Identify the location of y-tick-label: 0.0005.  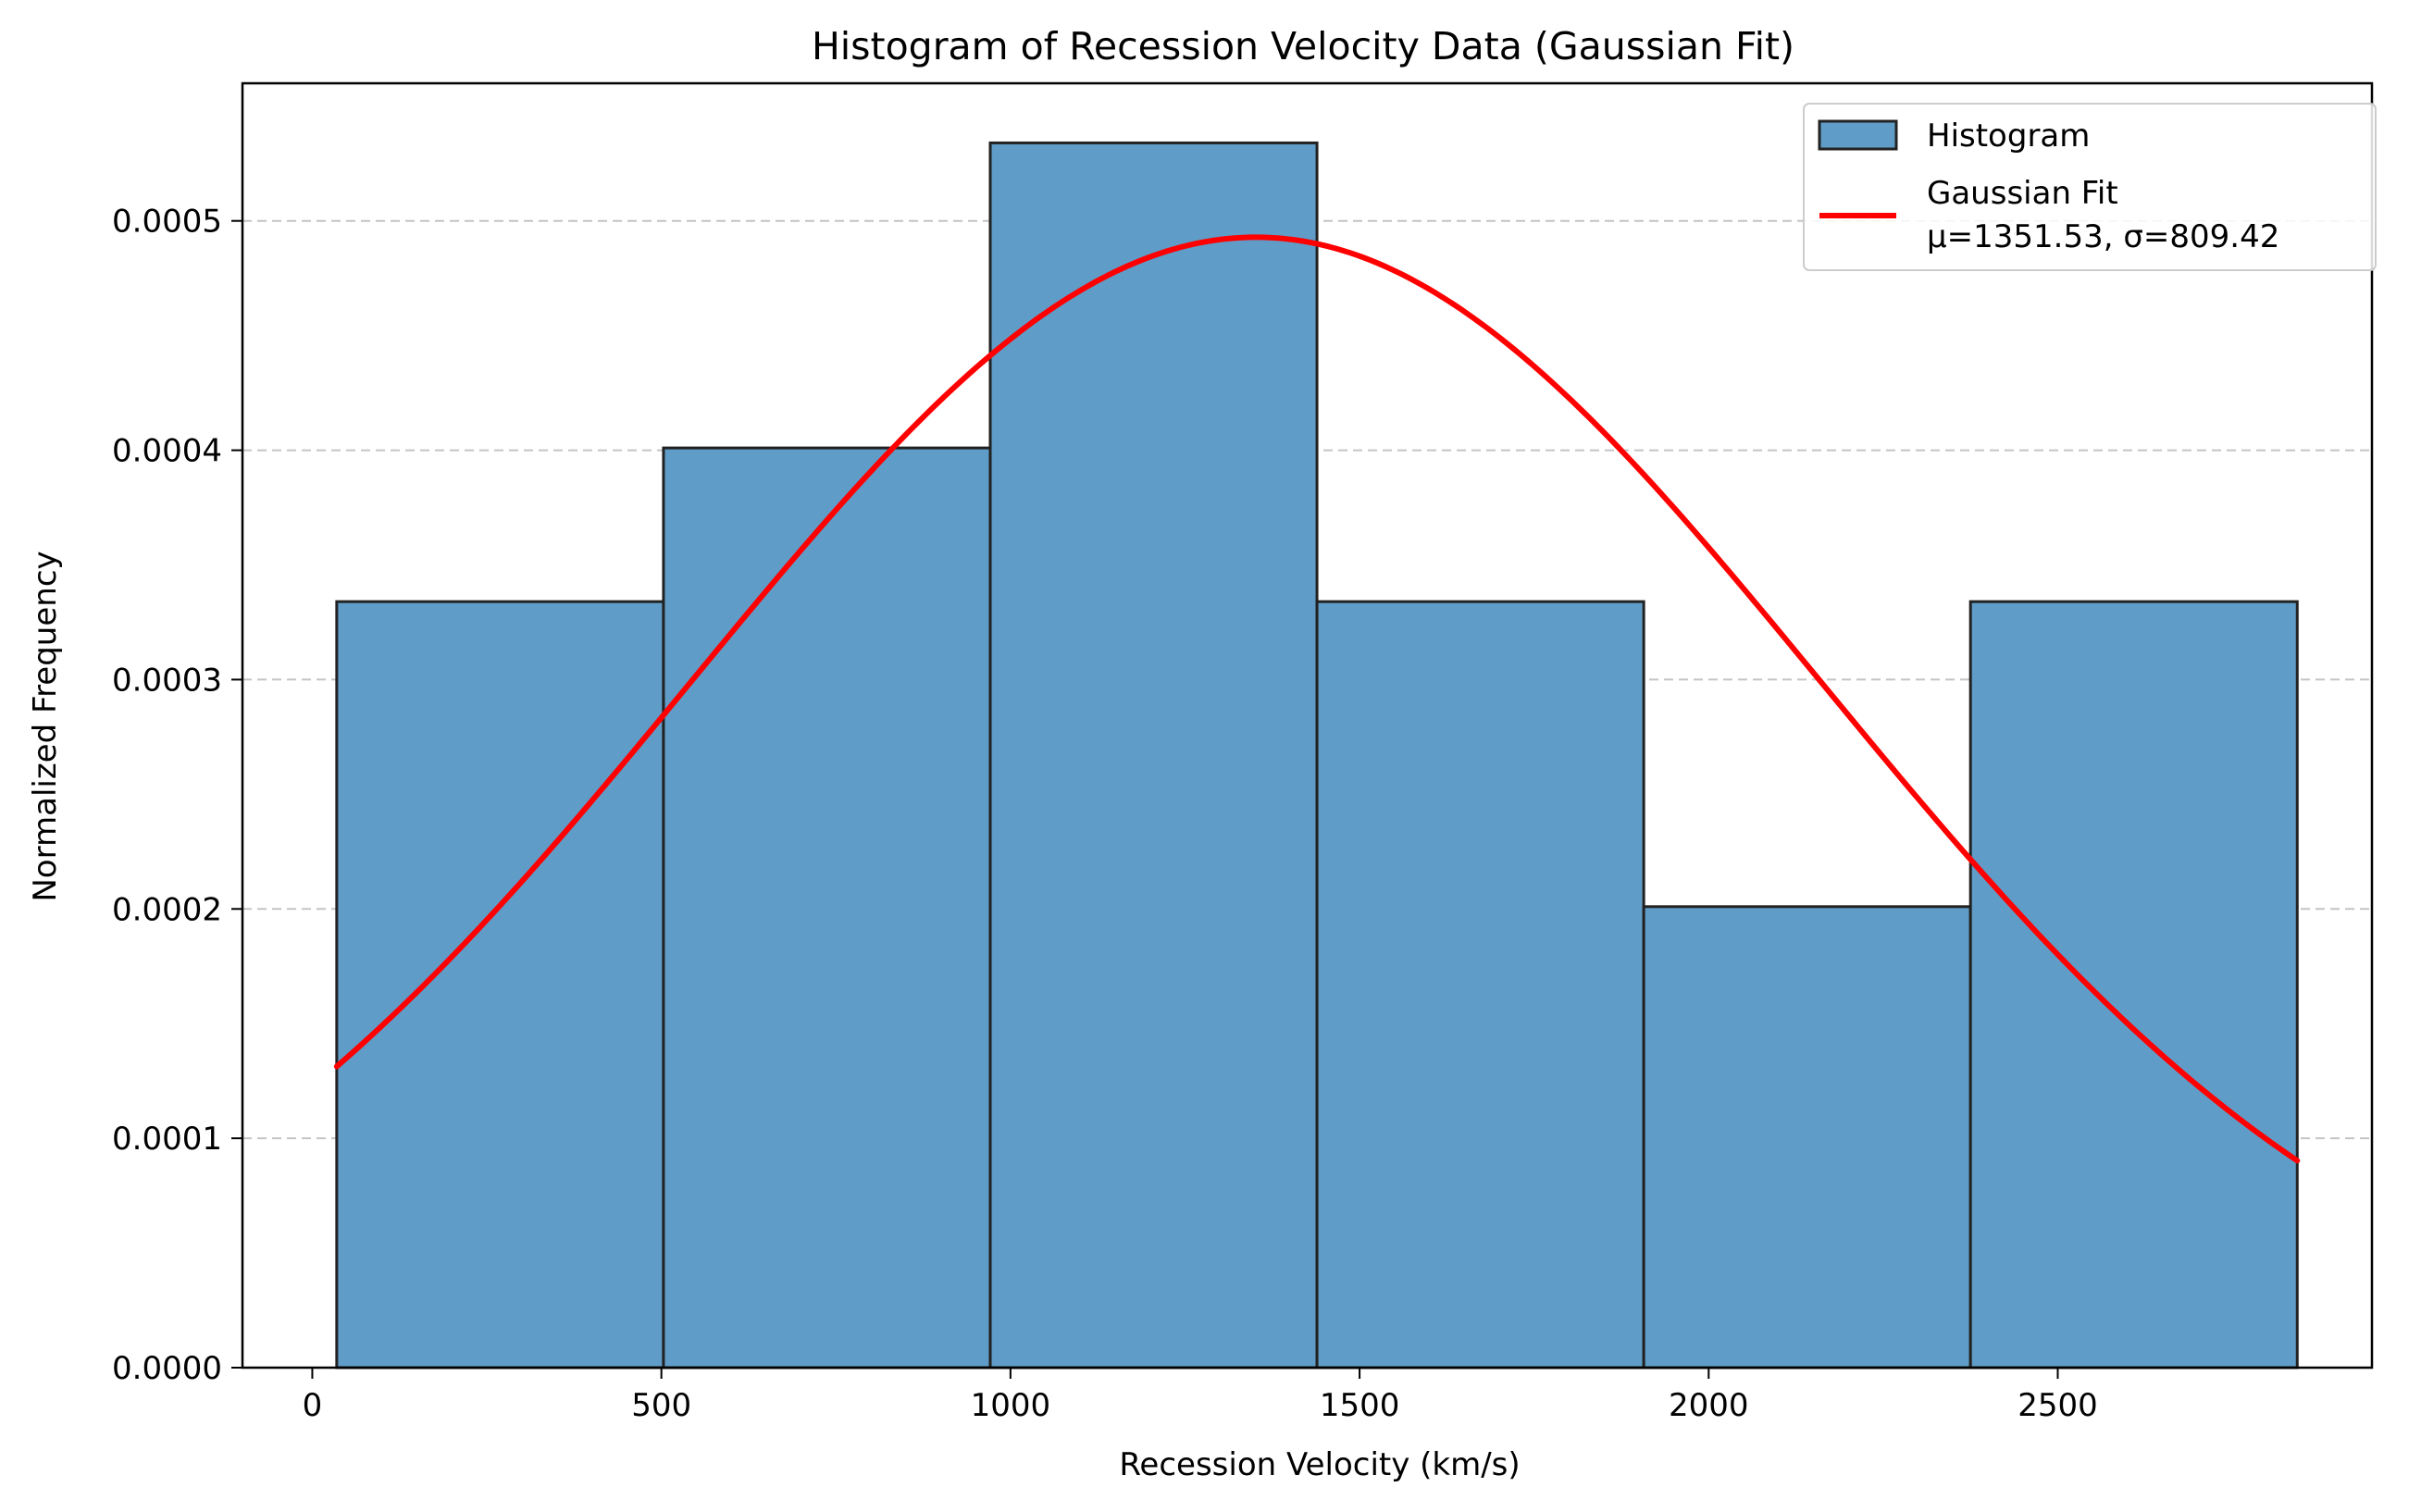
(167, 222).